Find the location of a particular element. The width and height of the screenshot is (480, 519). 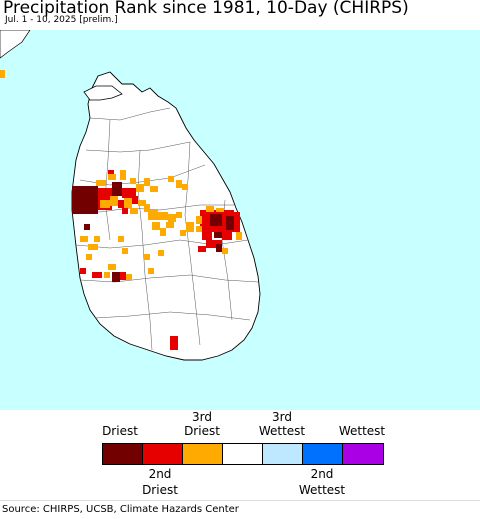

legend-swatch-3rd-wettest is located at coordinates (283, 454).